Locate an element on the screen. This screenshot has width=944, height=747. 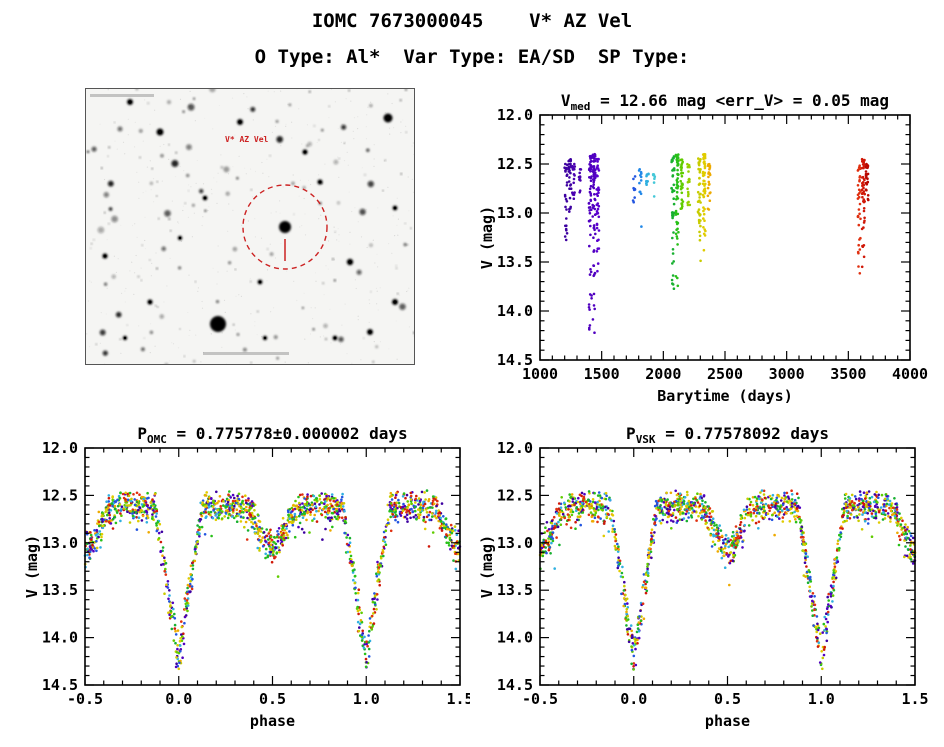
page-title: IOMC 7673000045 V* AZ Vel is located at coordinates (472, 21).